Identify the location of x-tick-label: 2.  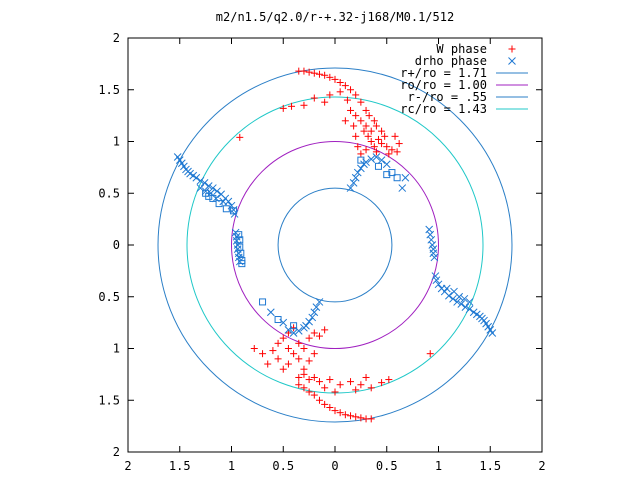
(541, 466).